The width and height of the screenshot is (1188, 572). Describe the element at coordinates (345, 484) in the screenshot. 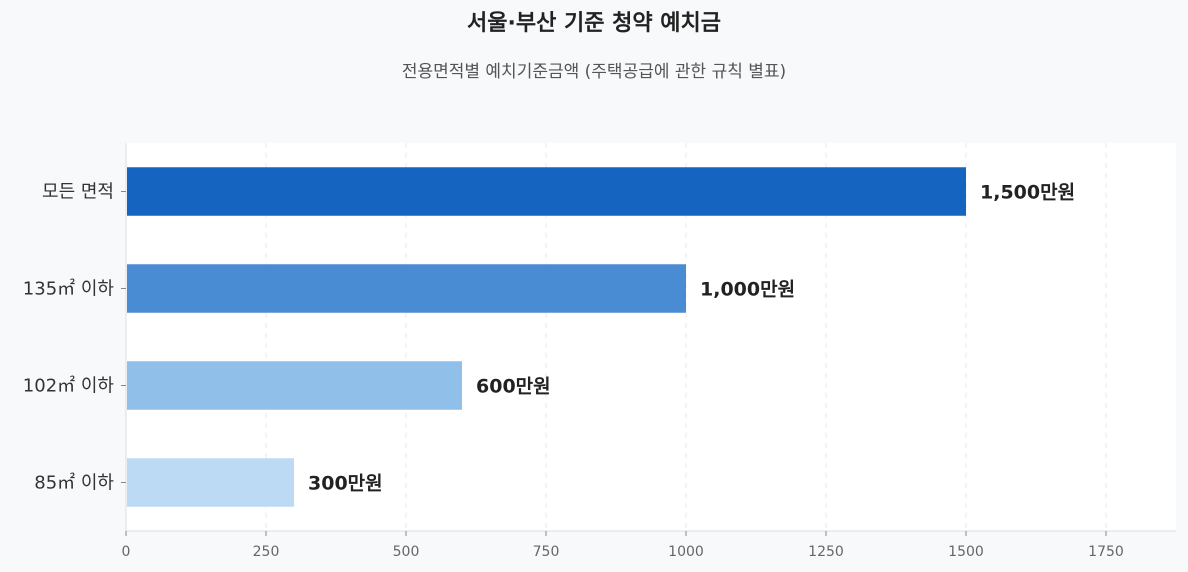

I see `data-label: 300만원` at that location.